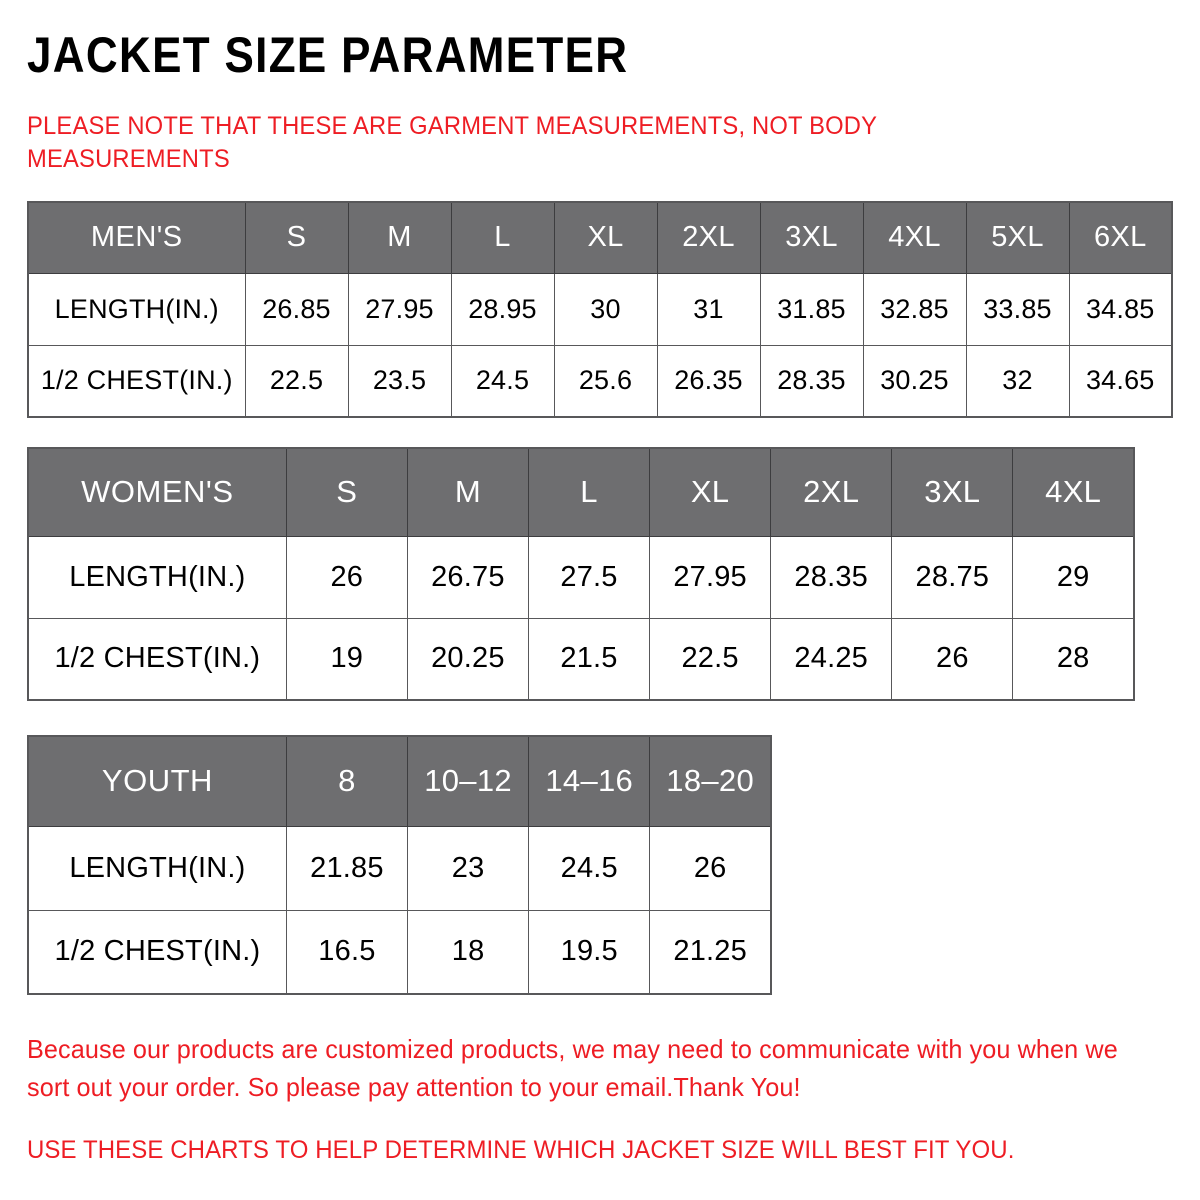  Describe the element at coordinates (399, 381) in the screenshot. I see `mens-chest-m: 23.5` at that location.